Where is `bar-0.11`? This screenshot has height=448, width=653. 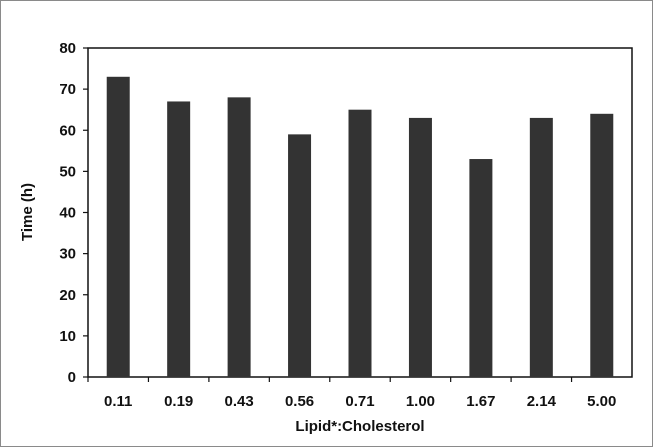
bar-0.11 is located at coordinates (118, 226).